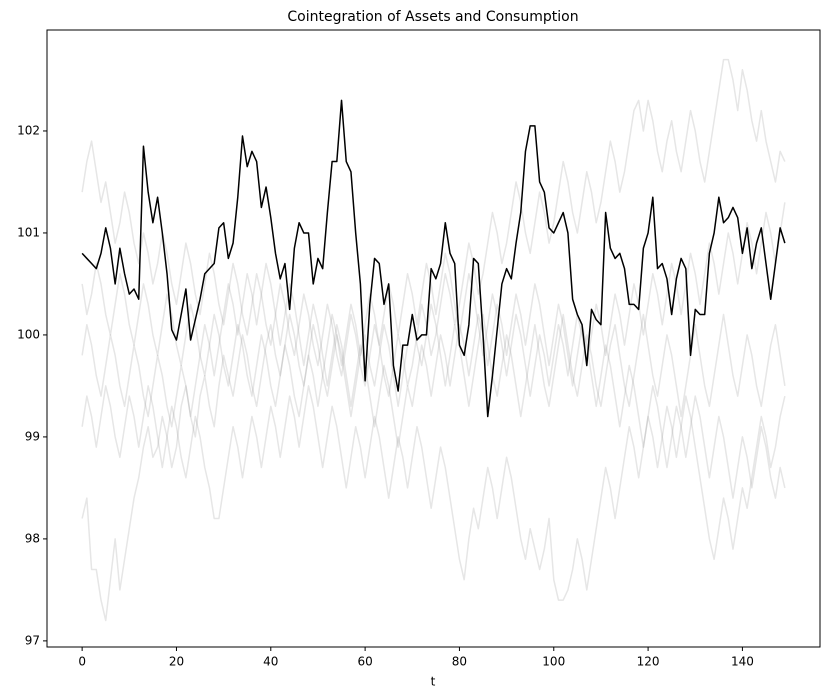 Image resolution: width=831 pixels, height=699 pixels. What do you see at coordinates (28, 130) in the screenshot?
I see `y-tick-label: 102` at bounding box center [28, 130].